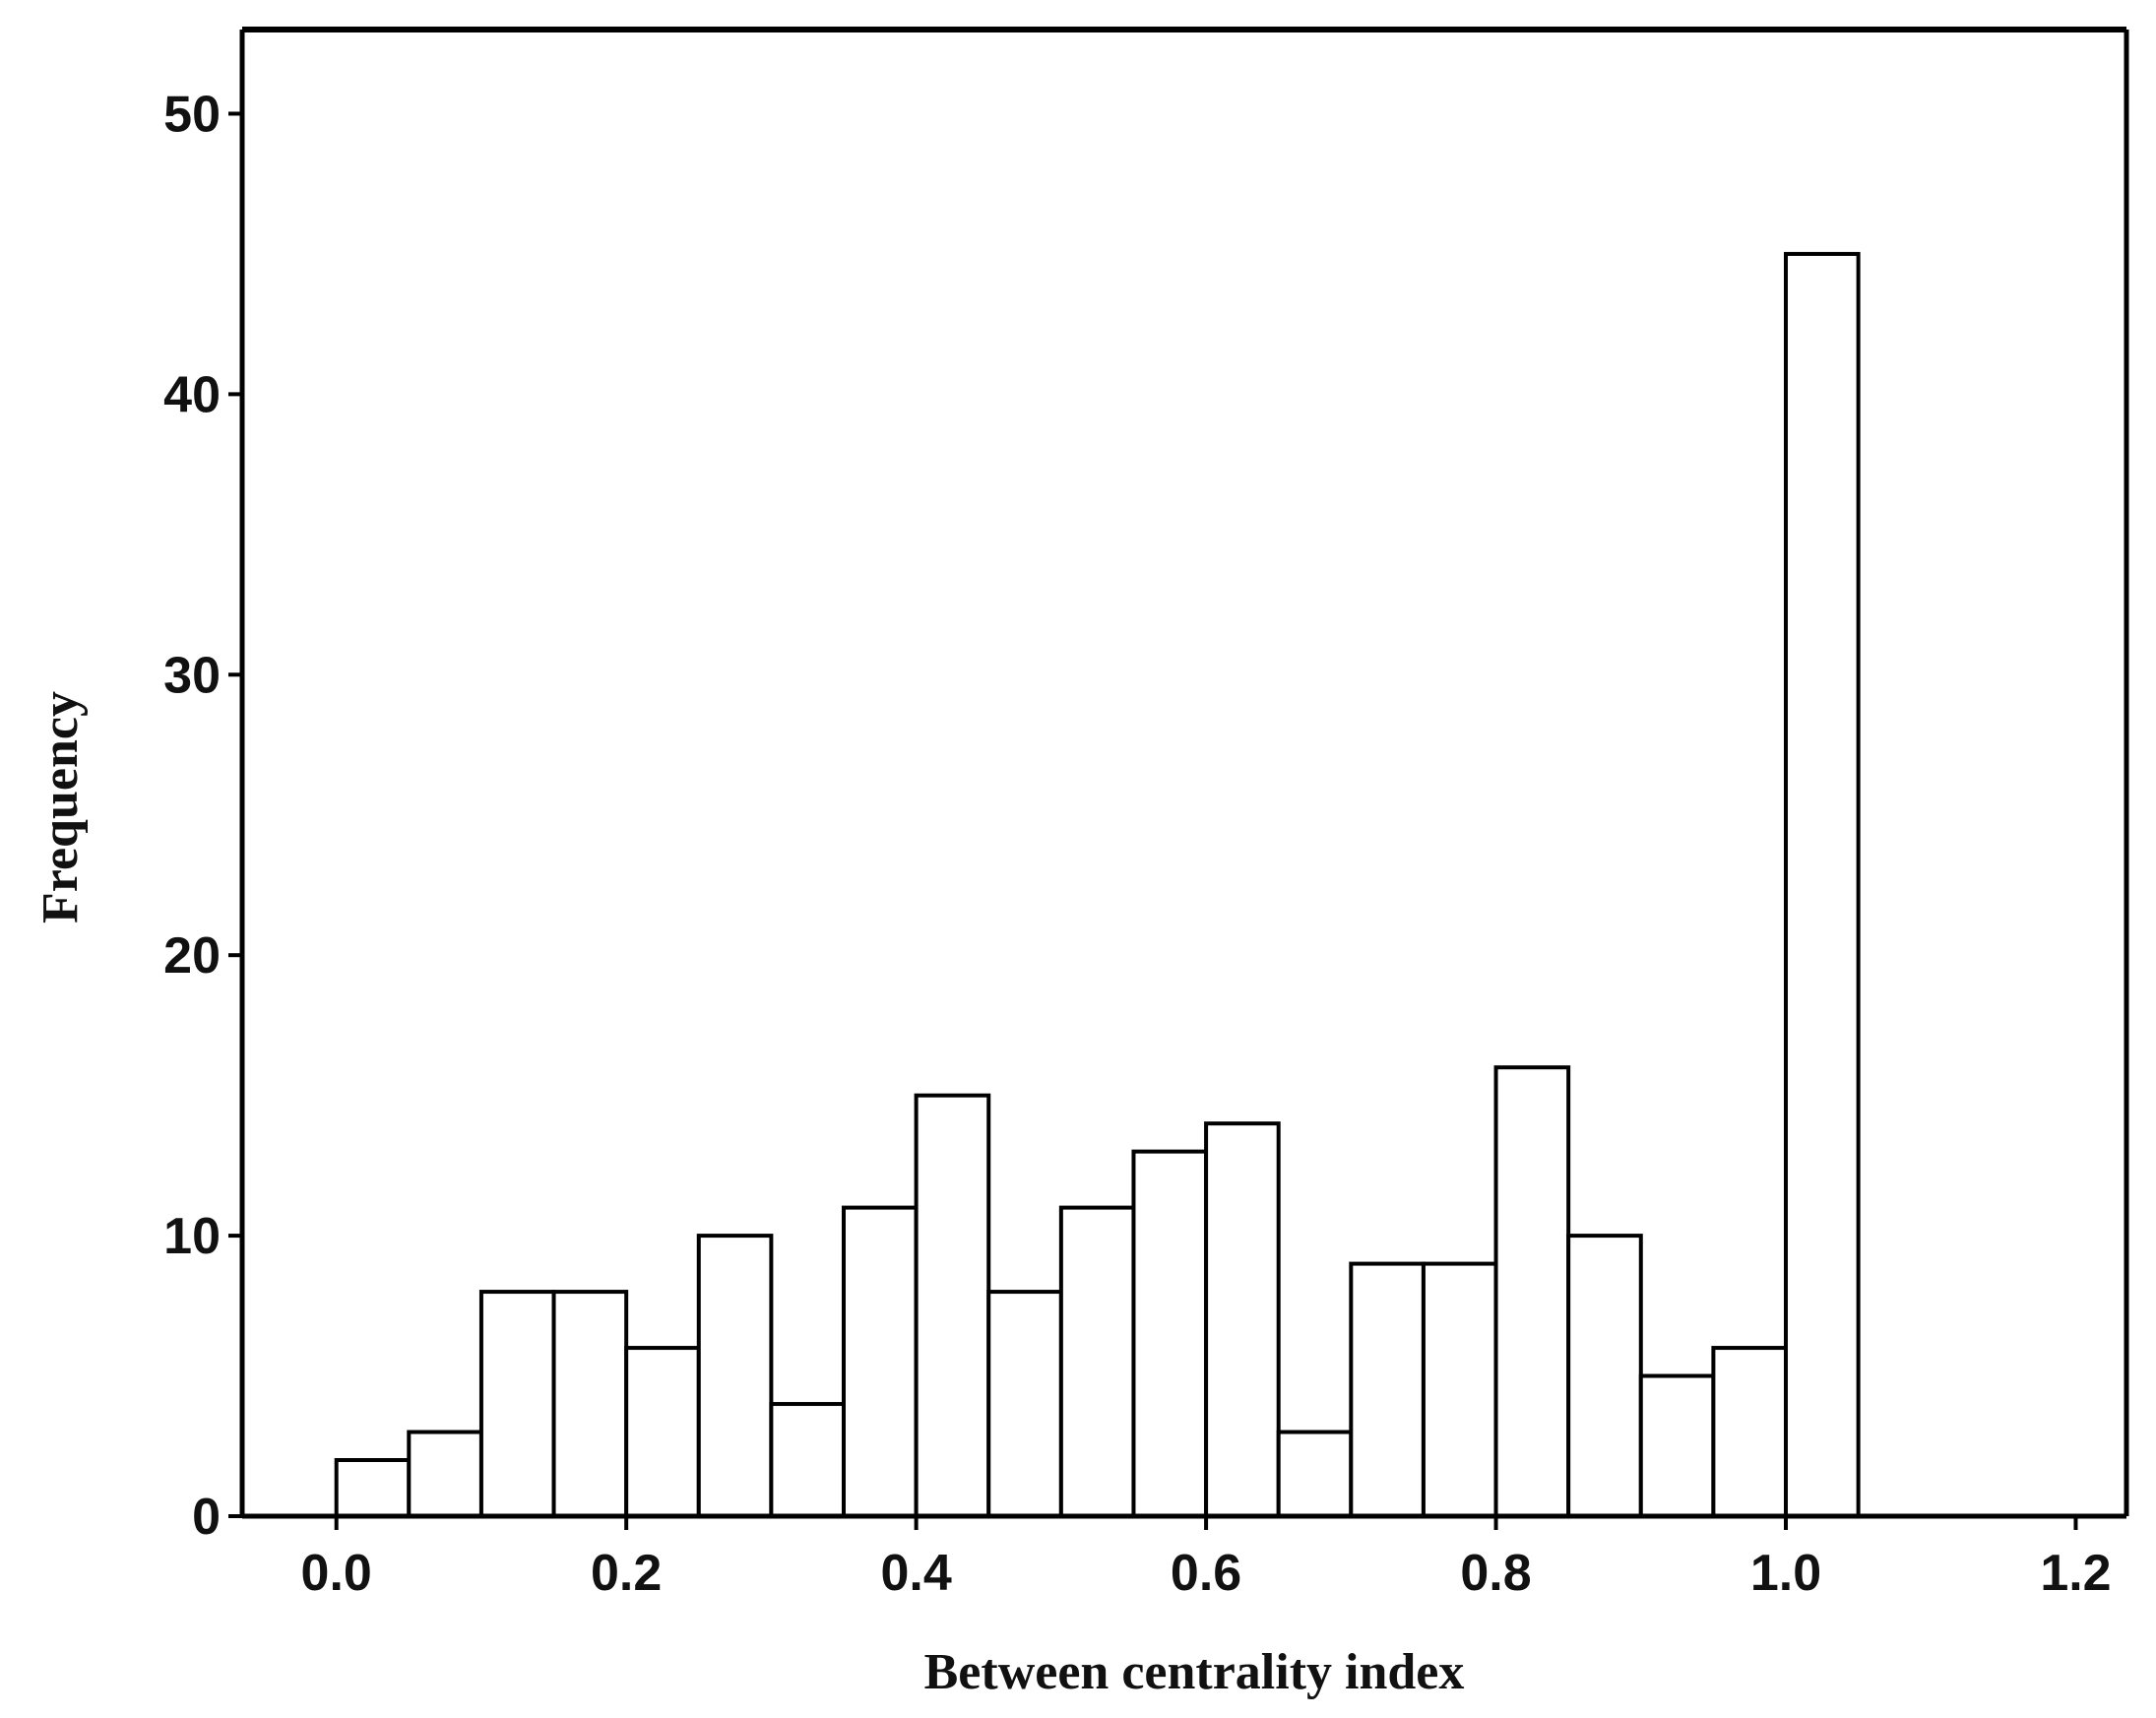 Image resolution: width=2156 pixels, height=1718 pixels. I want to click on x-axis-label: Between centrality index, so click(1194, 1672).